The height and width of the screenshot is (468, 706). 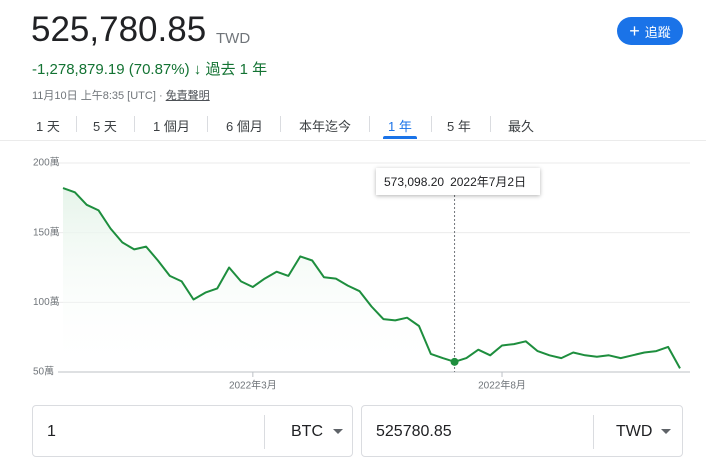 I want to click on result-box: 525780.85 TWD, so click(x=522, y=431).